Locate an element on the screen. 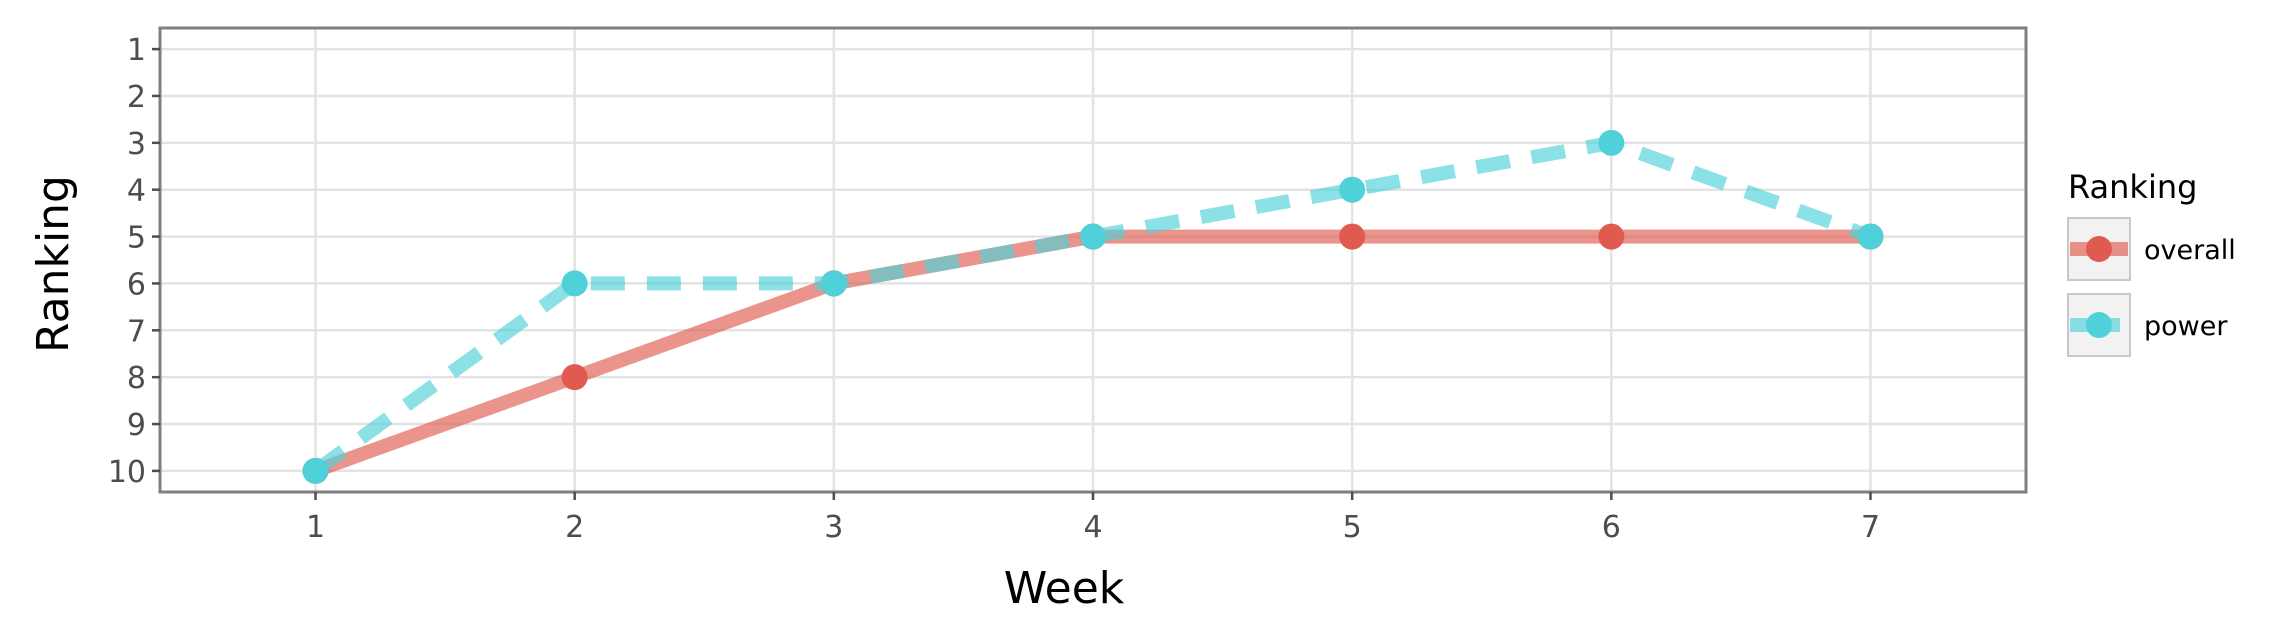  legend-key-point-power is located at coordinates (2099, 325).